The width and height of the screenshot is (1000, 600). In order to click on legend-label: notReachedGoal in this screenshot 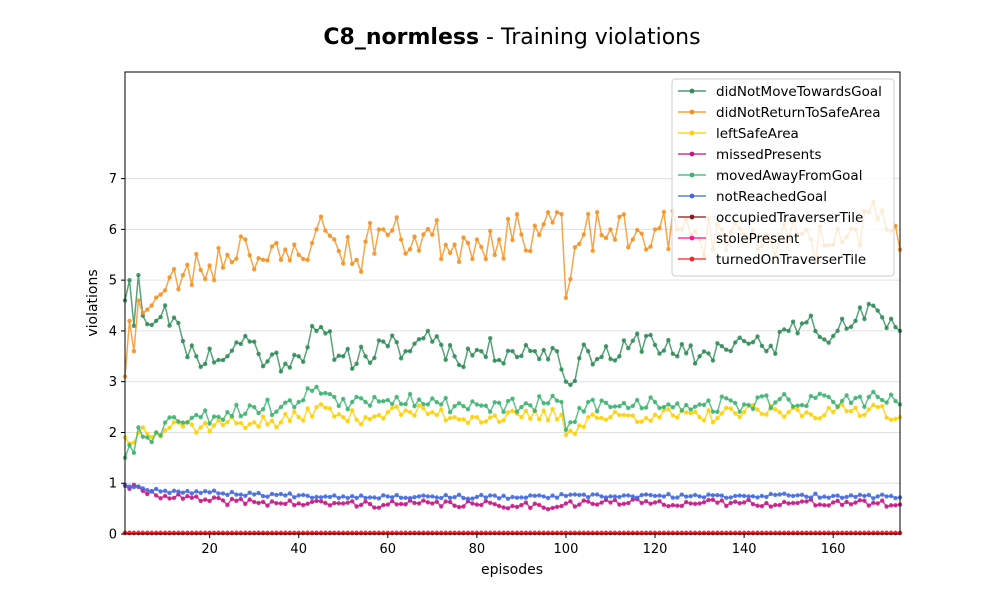, I will do `click(771, 197)`.